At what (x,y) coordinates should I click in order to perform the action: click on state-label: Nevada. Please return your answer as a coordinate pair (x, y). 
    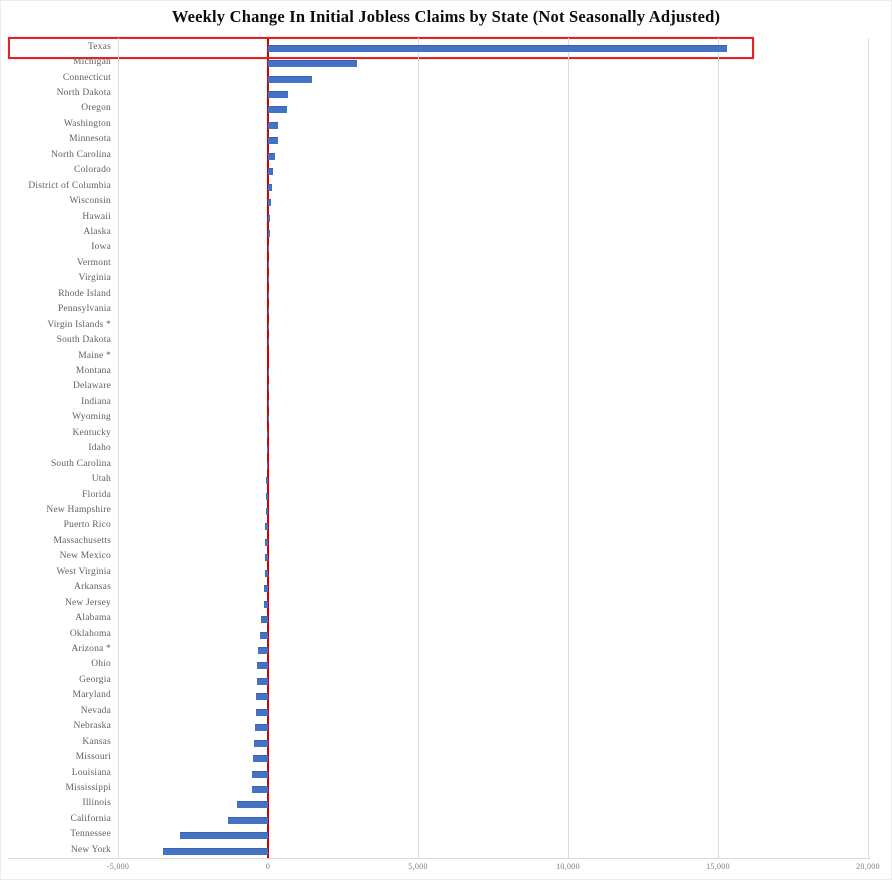
    Looking at the image, I should click on (95, 710).